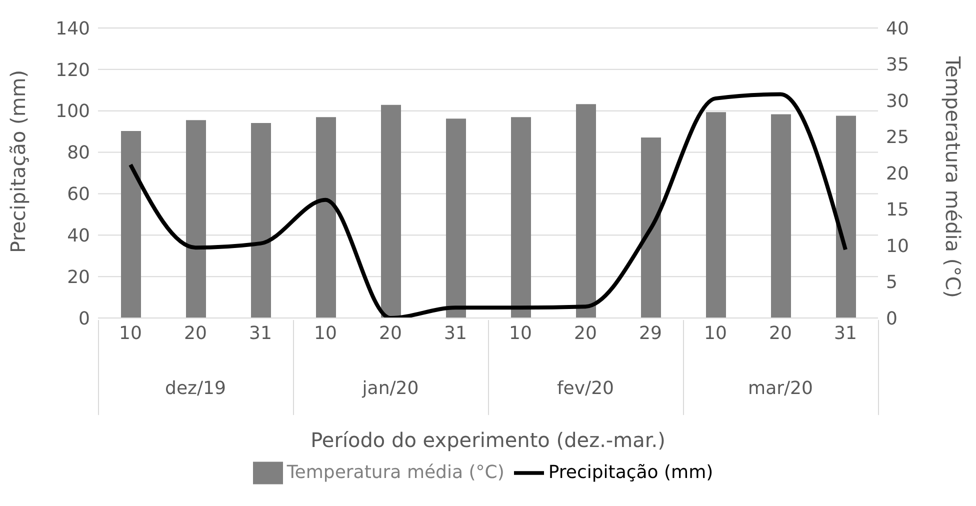  I want to click on text: fev/20, so click(586, 388).